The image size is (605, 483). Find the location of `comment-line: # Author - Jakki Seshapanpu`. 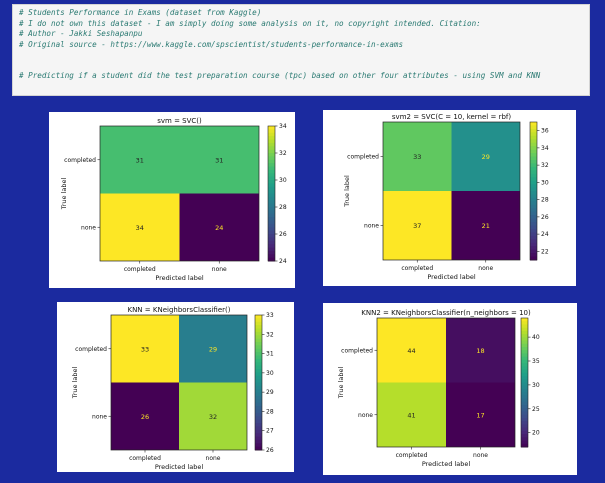

comment-line: # Author - Jakki Seshapanpu is located at coordinates (81, 33).